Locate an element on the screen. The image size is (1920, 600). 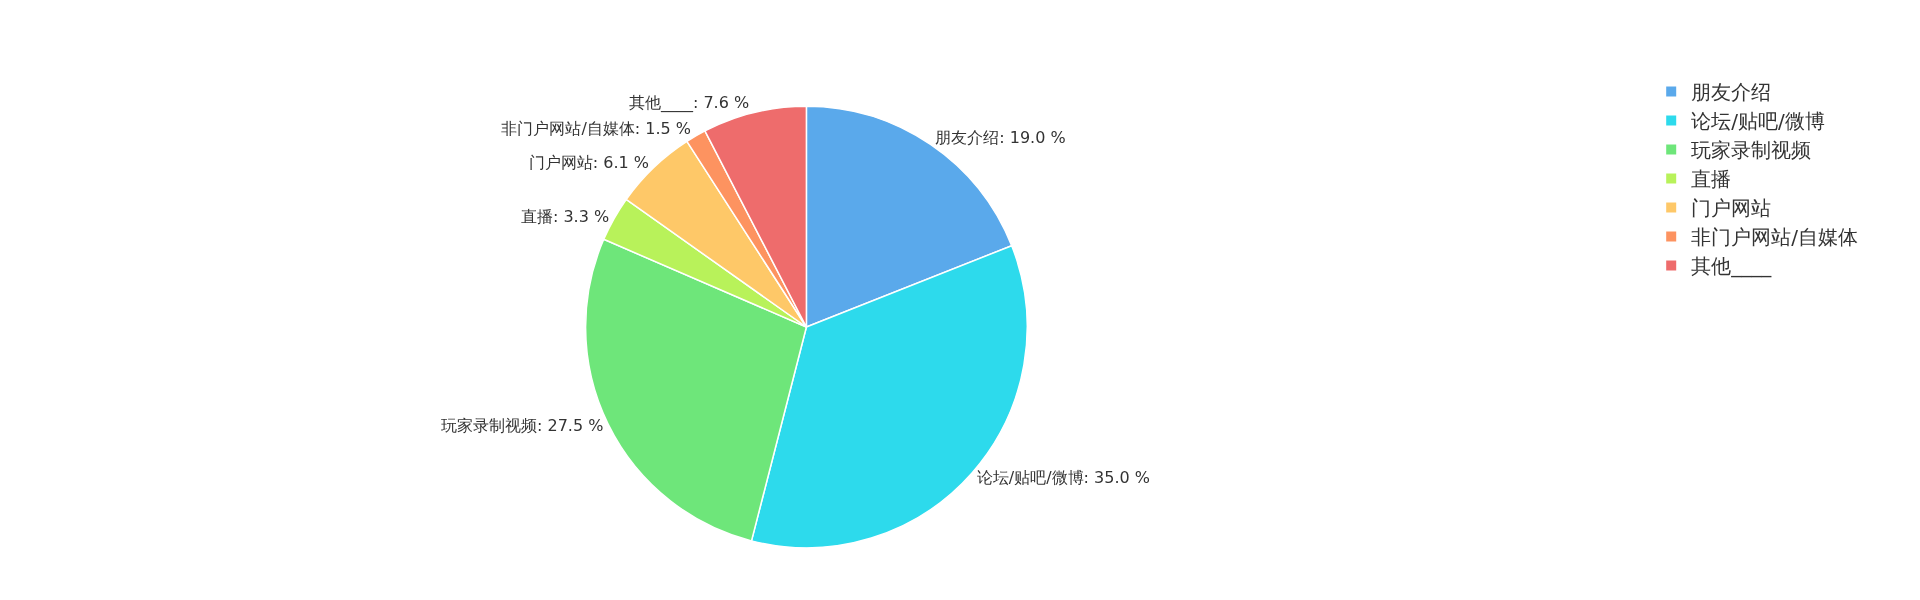
legend-label: 朋友介绍 is located at coordinates (1731, 92).